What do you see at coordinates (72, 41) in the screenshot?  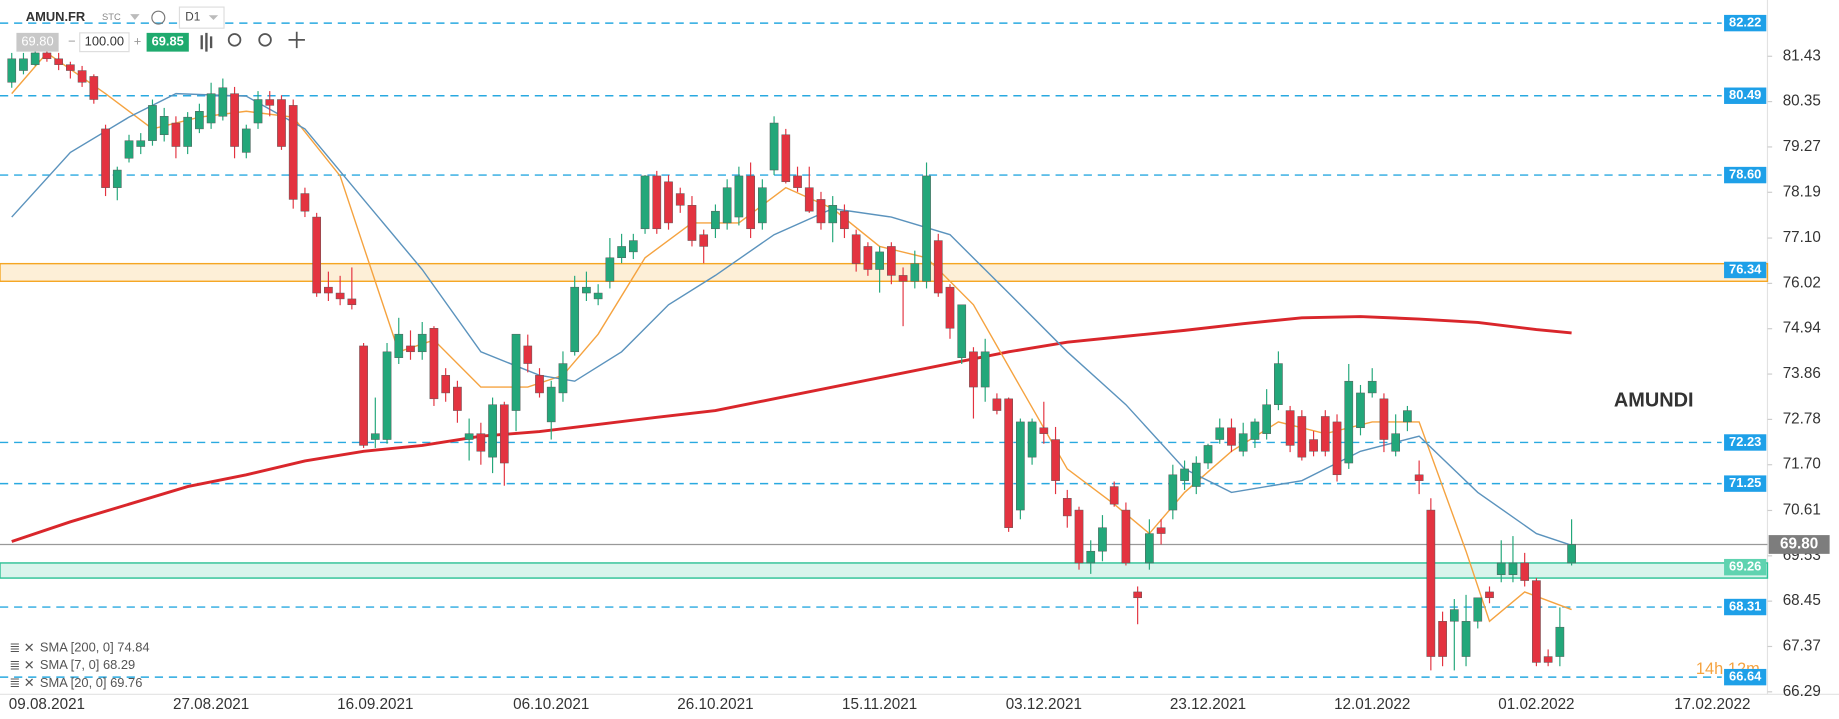 I see `minus: −` at bounding box center [72, 41].